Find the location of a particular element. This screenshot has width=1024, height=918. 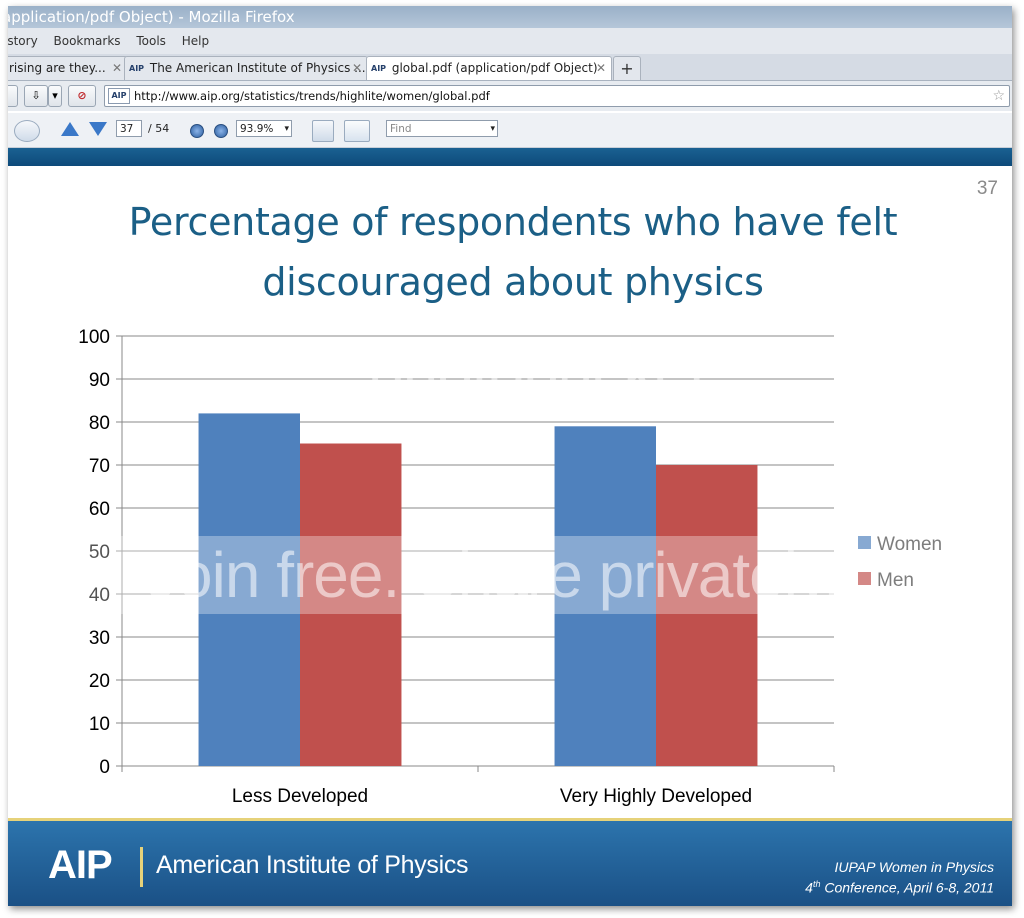

menu-history: istory is located at coordinates (23, 41).